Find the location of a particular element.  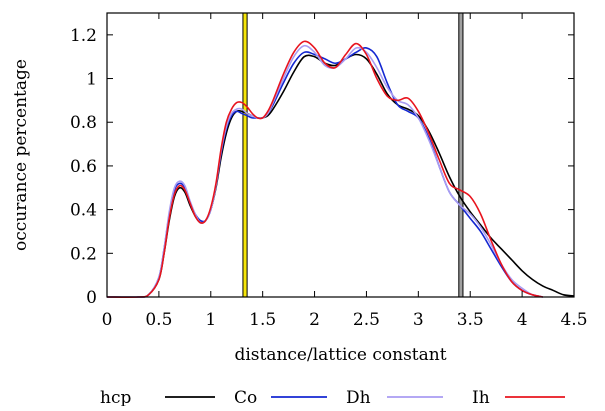

x-tick-label: 1 is located at coordinates (210, 320).